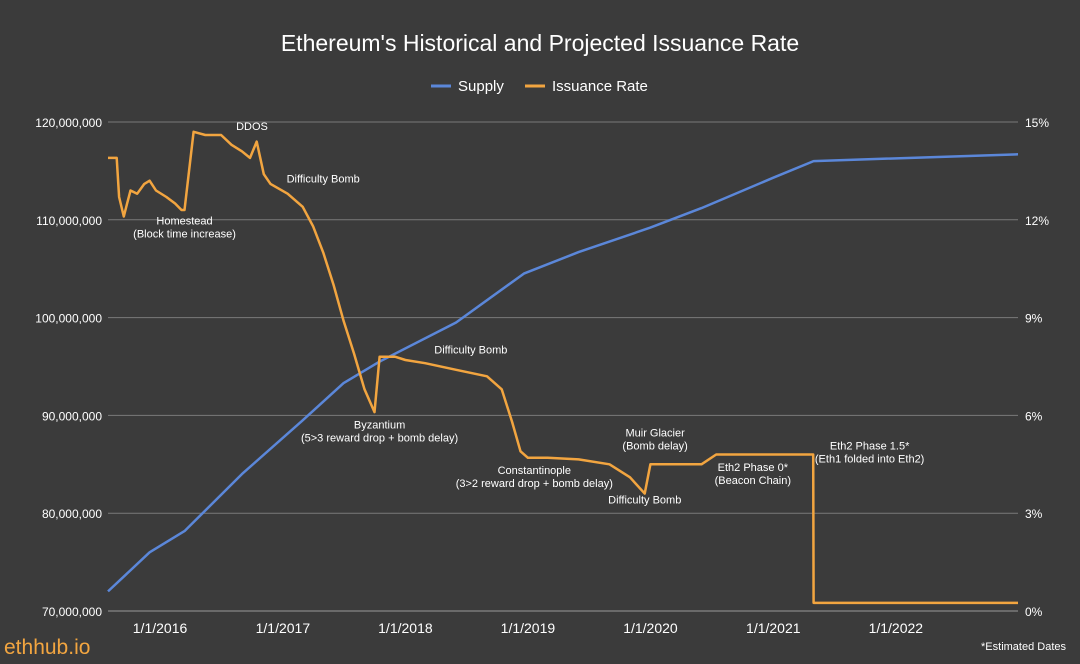 Image resolution: width=1080 pixels, height=664 pixels. I want to click on right-tick-label: 3%, so click(1034, 514).